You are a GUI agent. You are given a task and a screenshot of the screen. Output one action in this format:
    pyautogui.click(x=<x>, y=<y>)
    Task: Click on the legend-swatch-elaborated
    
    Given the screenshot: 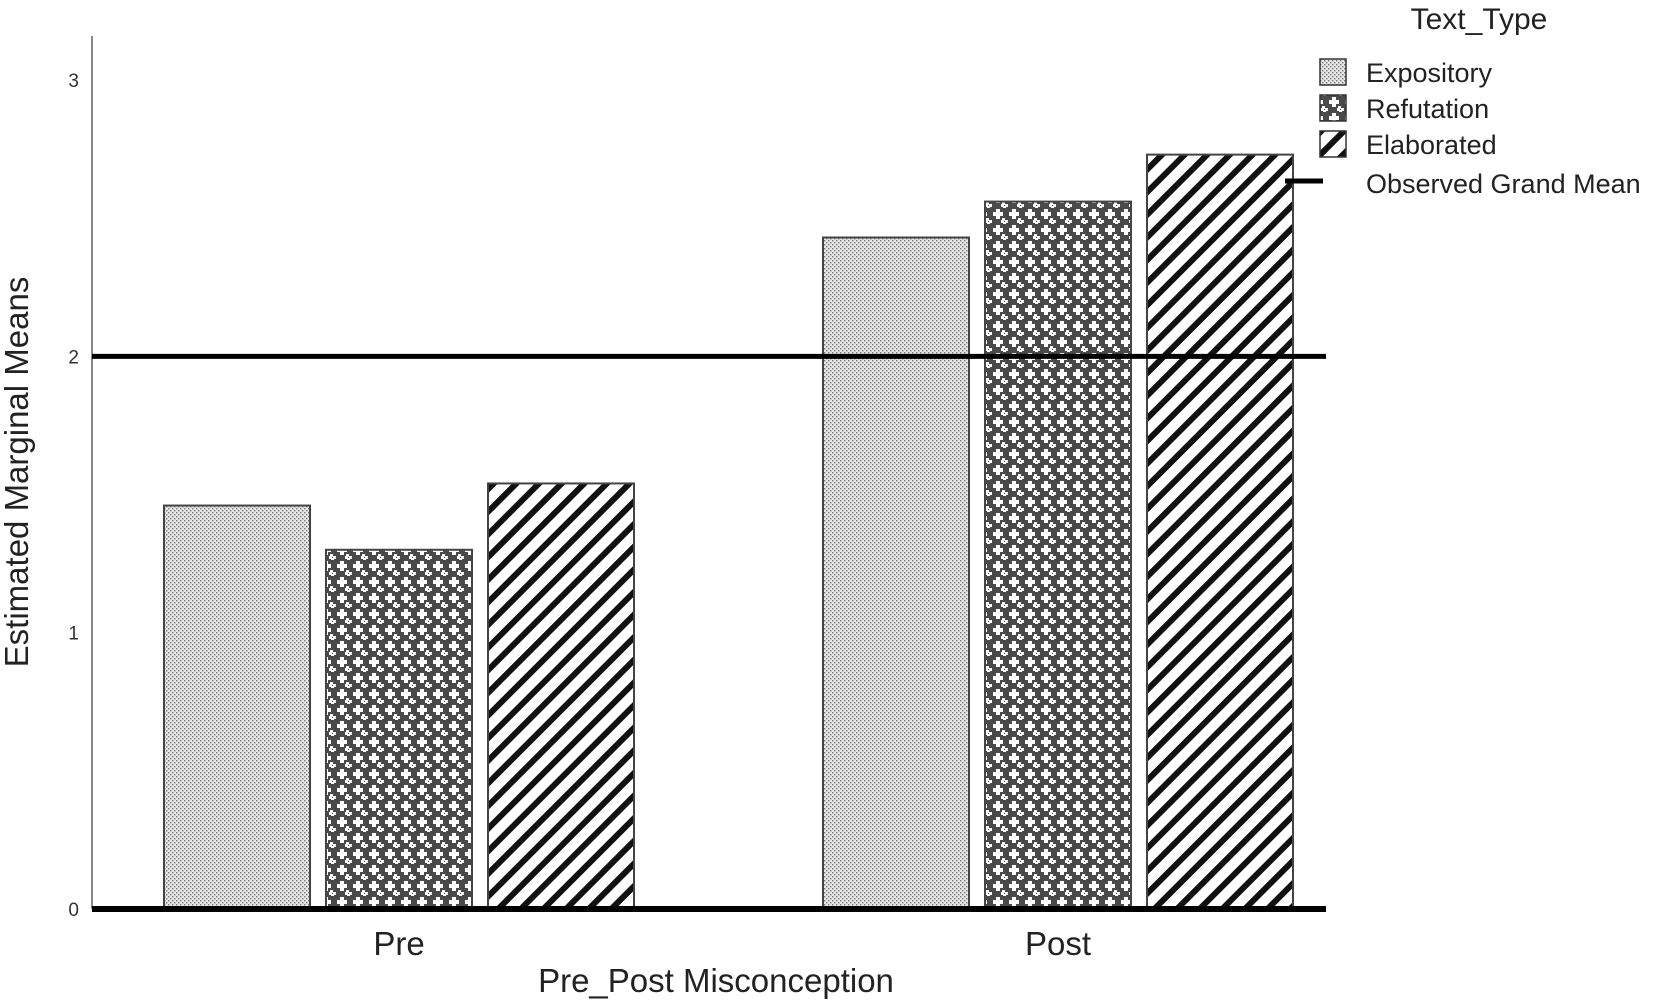 What is the action you would take?
    pyautogui.click(x=1333, y=144)
    